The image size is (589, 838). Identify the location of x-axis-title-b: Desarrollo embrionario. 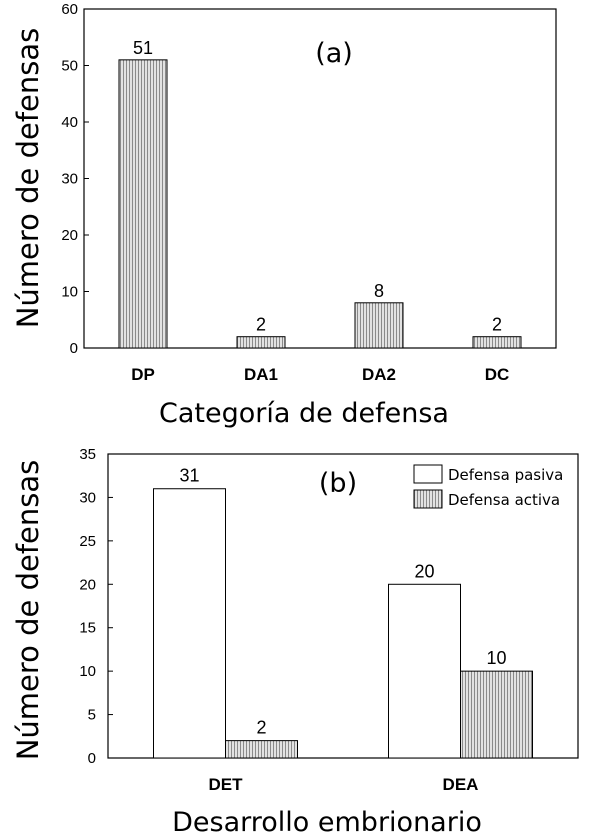
(327, 822).